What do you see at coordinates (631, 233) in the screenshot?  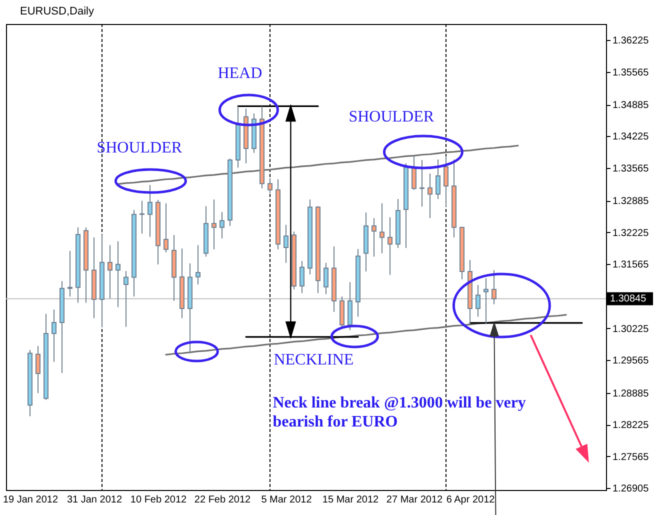 I see `y-tick-label: 1.32225` at bounding box center [631, 233].